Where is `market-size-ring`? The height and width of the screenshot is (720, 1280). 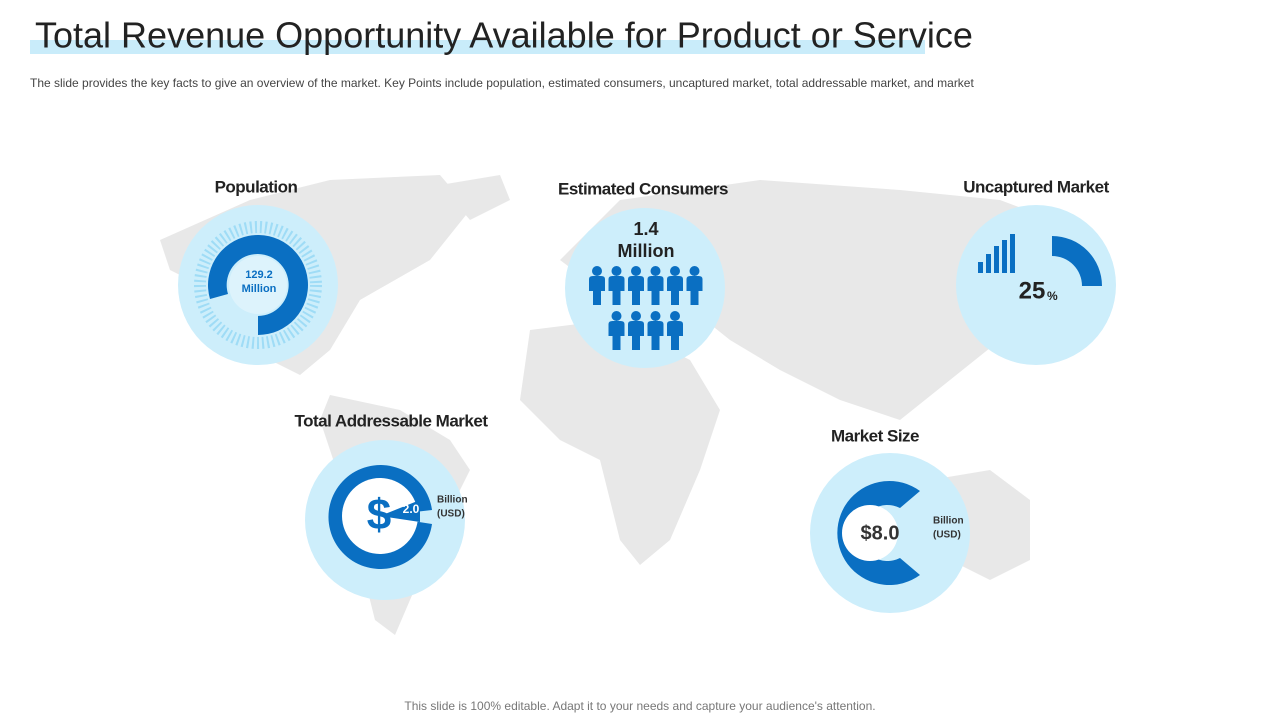 market-size-ring is located at coordinates (878, 533).